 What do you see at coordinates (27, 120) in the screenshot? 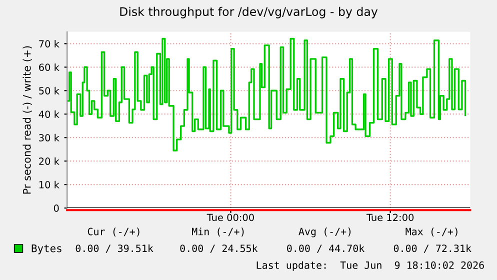
I see `y-axis-title: Pr second read (-) / write (+)` at bounding box center [27, 120].